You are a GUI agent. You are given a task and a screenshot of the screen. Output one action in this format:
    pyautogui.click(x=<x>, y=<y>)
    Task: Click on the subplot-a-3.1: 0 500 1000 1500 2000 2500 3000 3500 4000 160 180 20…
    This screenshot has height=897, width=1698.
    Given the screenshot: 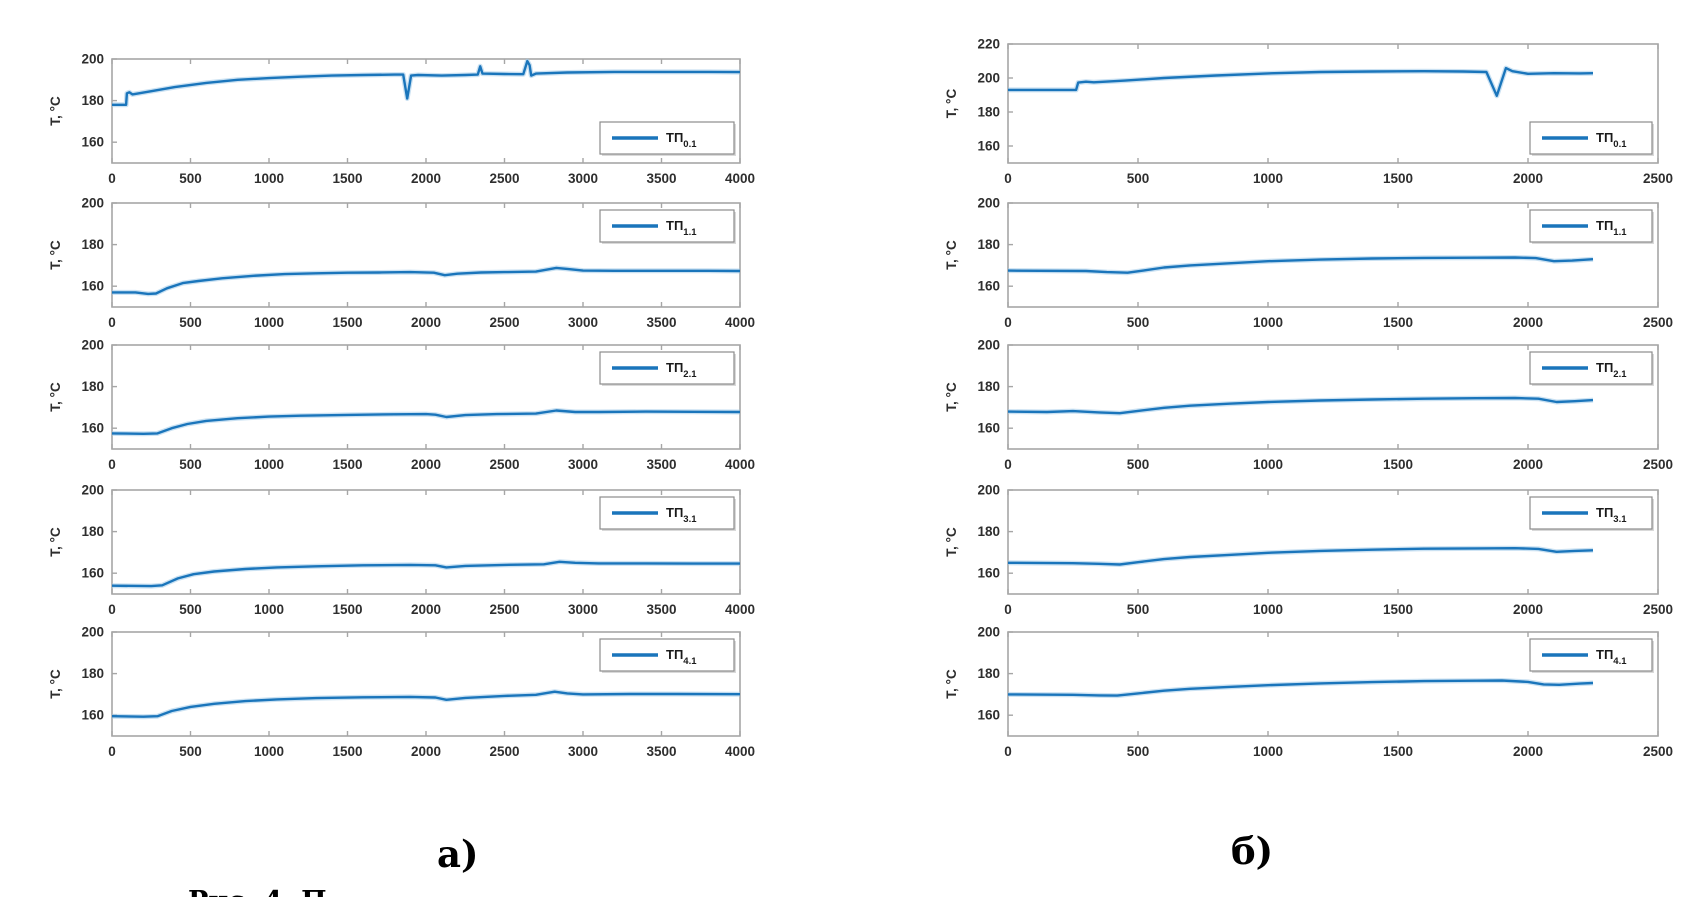 What is the action you would take?
    pyautogui.click(x=401, y=550)
    